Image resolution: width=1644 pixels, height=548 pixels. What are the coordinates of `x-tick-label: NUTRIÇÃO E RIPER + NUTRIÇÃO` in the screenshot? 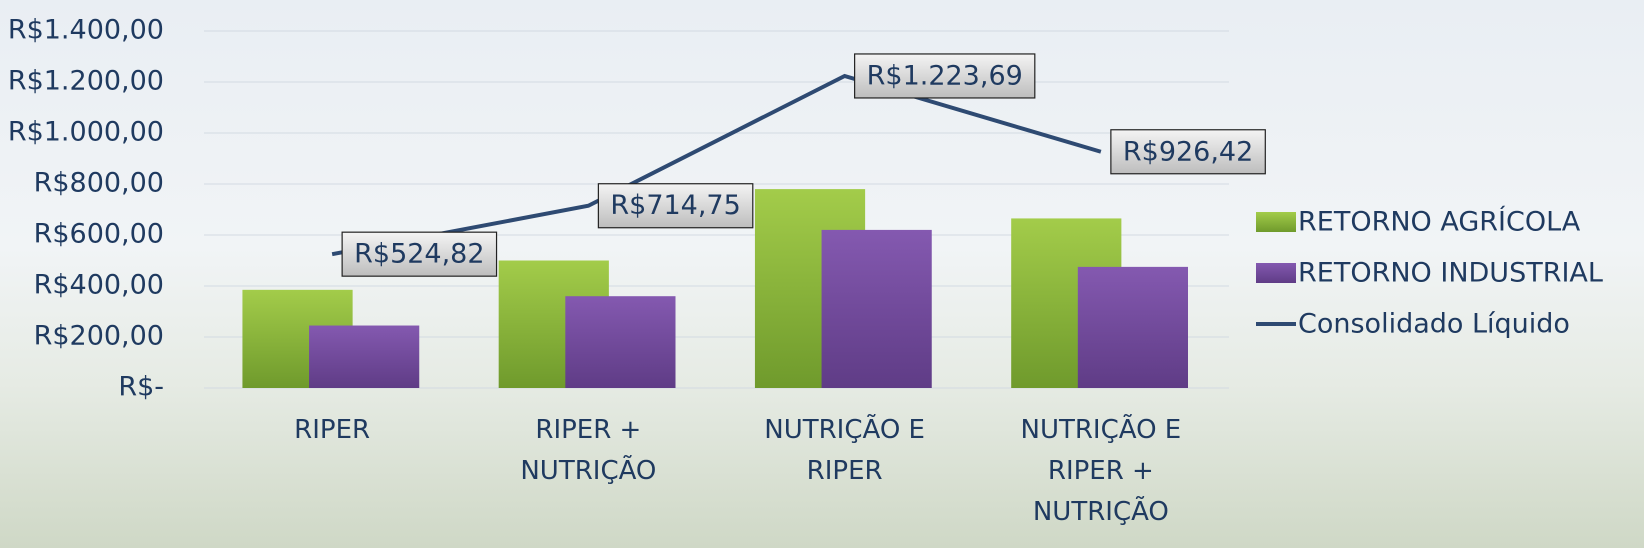 It's located at (1101, 471).